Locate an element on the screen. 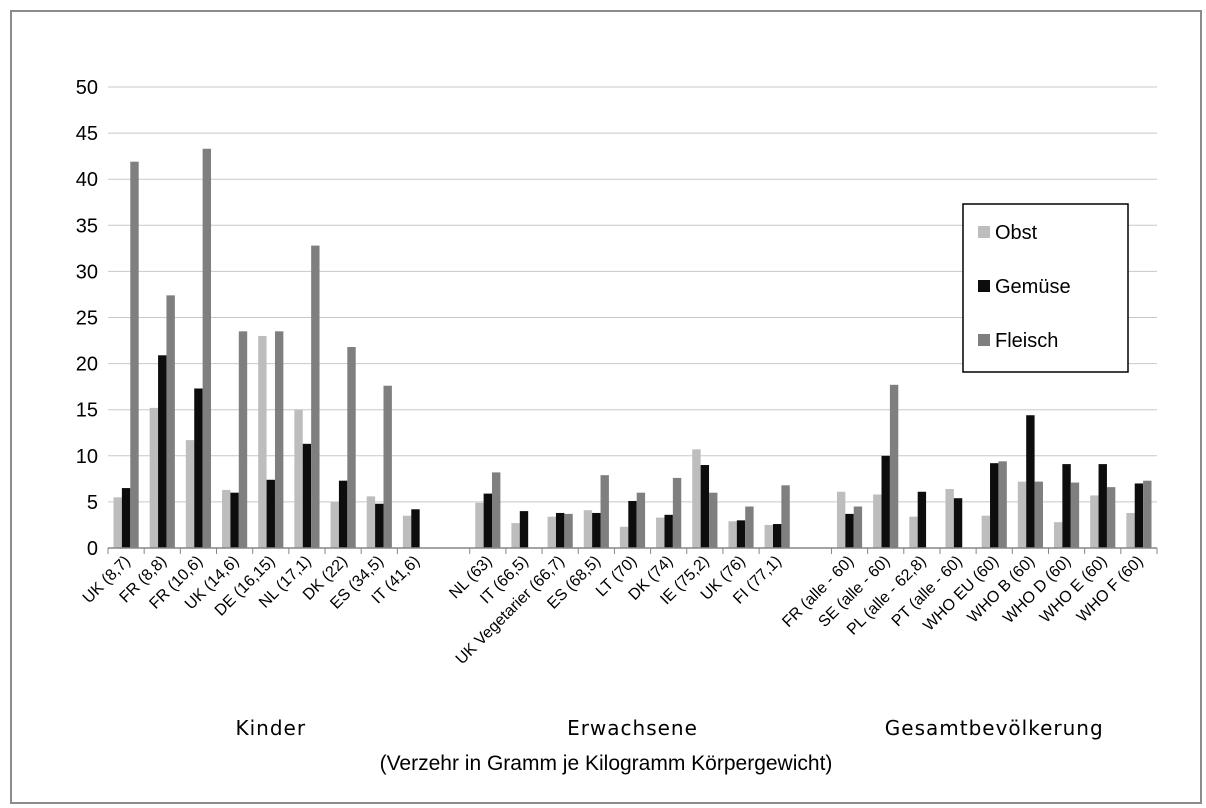 The image size is (1206, 808). group-label: Gesamtbevölkerung is located at coordinates (994, 728).